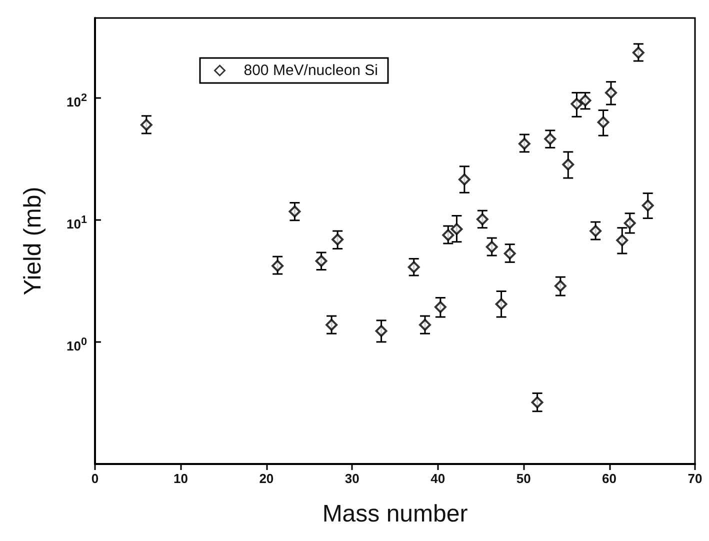 Image resolution: width=709 pixels, height=541 pixels. Describe the element at coordinates (395, 514) in the screenshot. I see `x-axis-title: Mass number` at that location.